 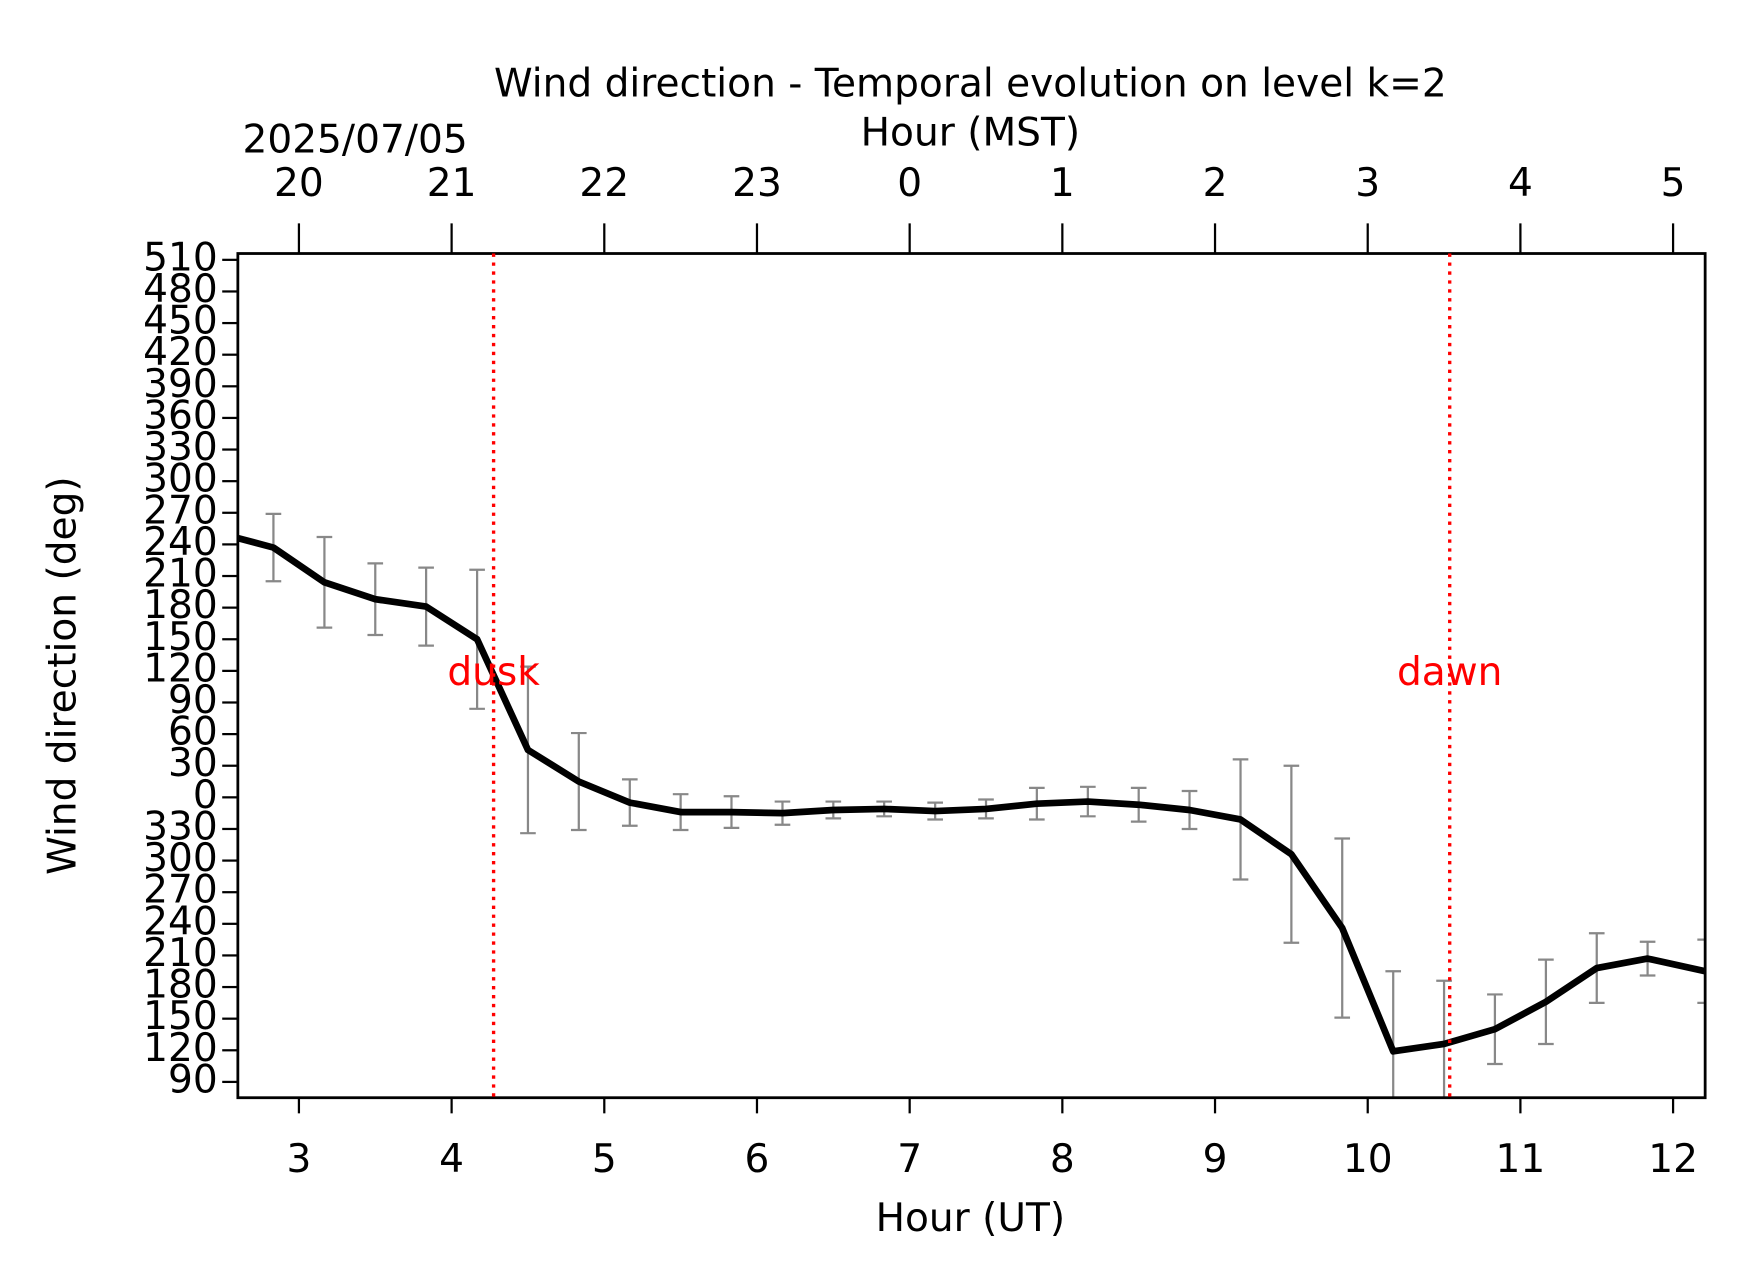 I want to click on x2-tick-label: 20, so click(x=299, y=183).